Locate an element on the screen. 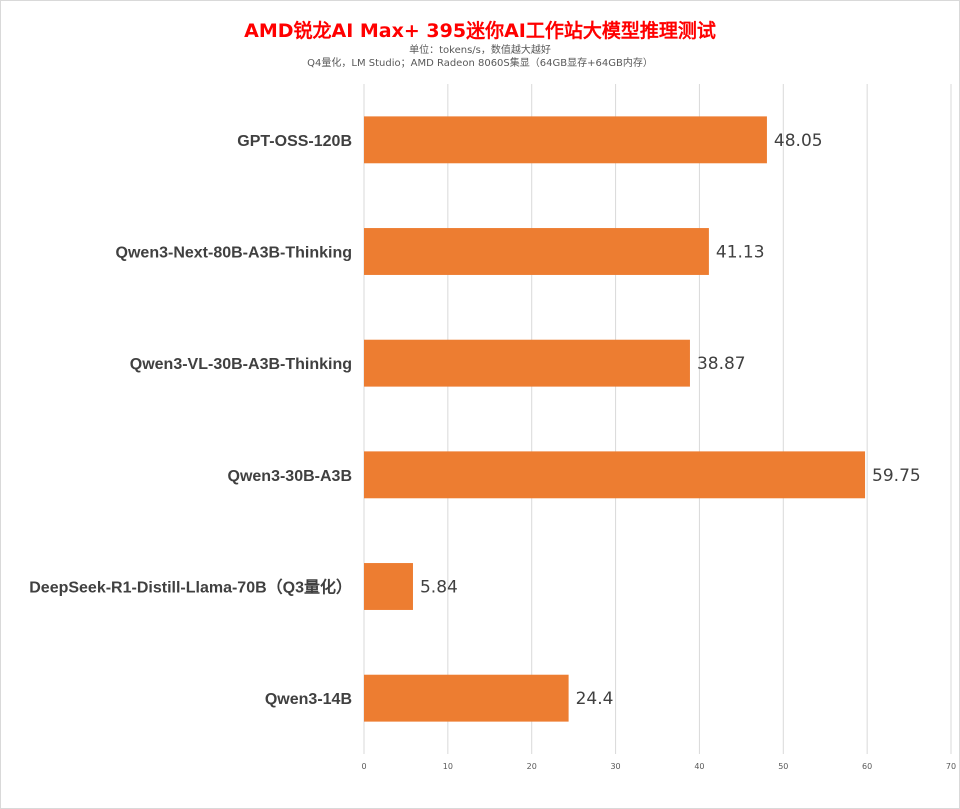 The height and width of the screenshot is (809, 960). chart-subtitle-unit: 单位：tokens/s，数值越大越好 is located at coordinates (480, 50).